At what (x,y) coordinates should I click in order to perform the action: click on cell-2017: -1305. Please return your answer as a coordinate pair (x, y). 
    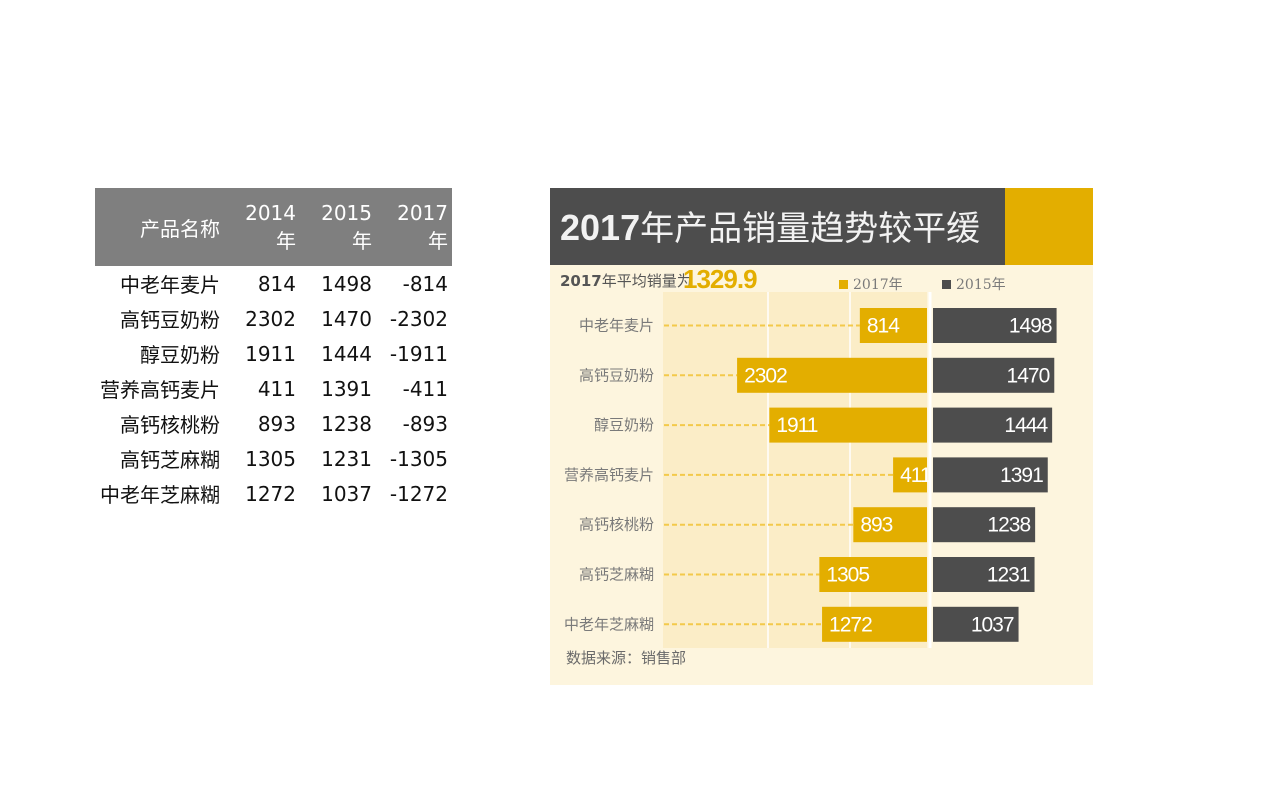
    Looking at the image, I should click on (418, 458).